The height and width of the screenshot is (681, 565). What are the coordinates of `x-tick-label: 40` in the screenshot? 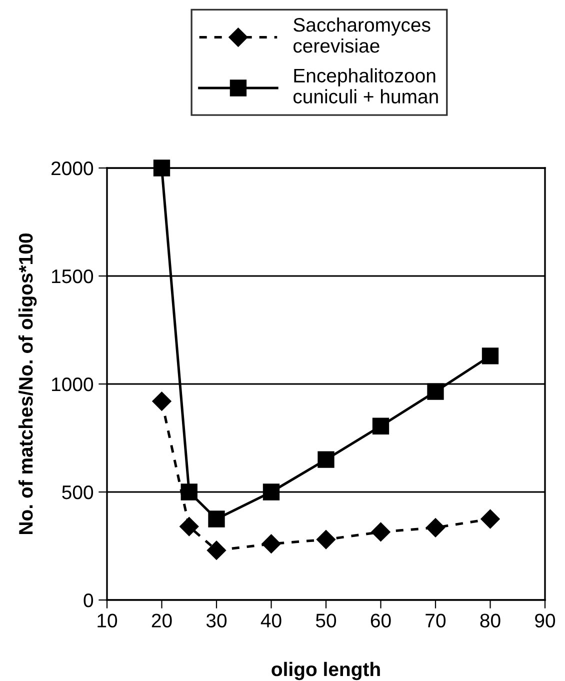 It's located at (271, 621).